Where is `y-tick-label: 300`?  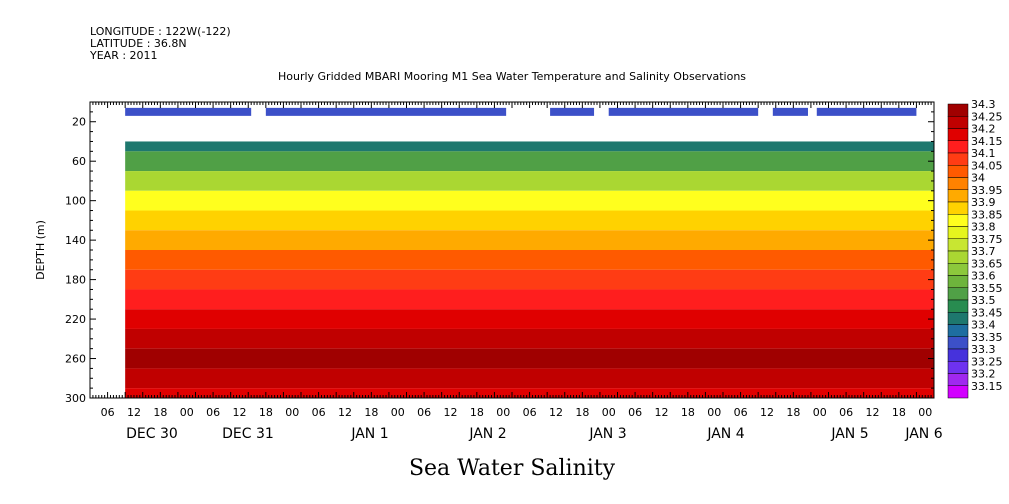 y-tick-label: 300 is located at coordinates (75, 398).